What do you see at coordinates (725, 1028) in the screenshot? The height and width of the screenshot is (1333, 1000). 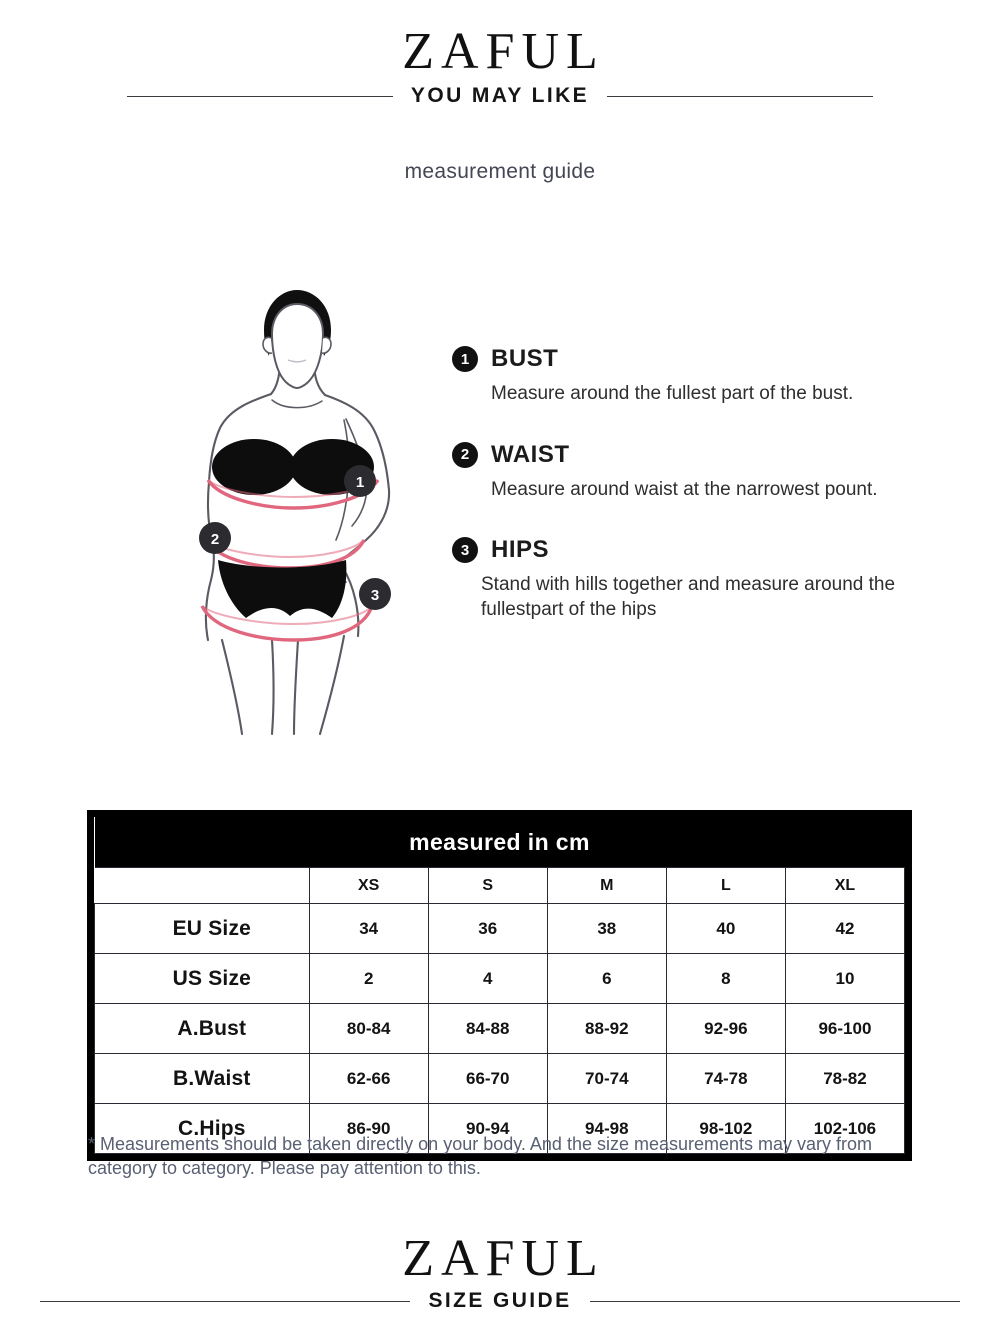 I see `cell-bust-l: 92-96` at bounding box center [725, 1028].